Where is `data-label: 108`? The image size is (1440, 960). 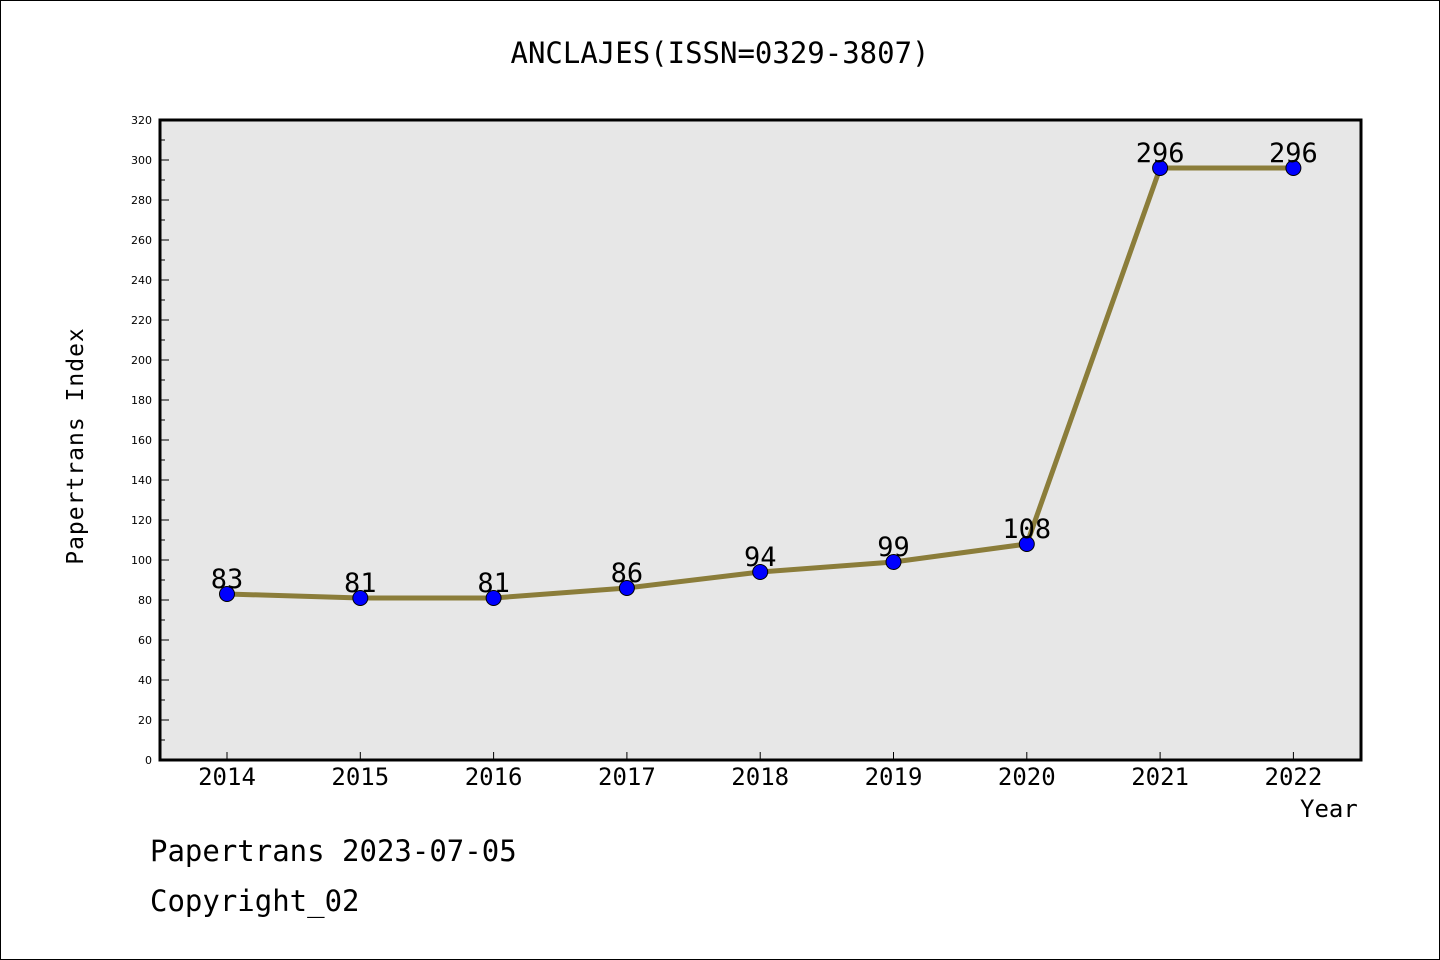 data-label: 108 is located at coordinates (1026, 529).